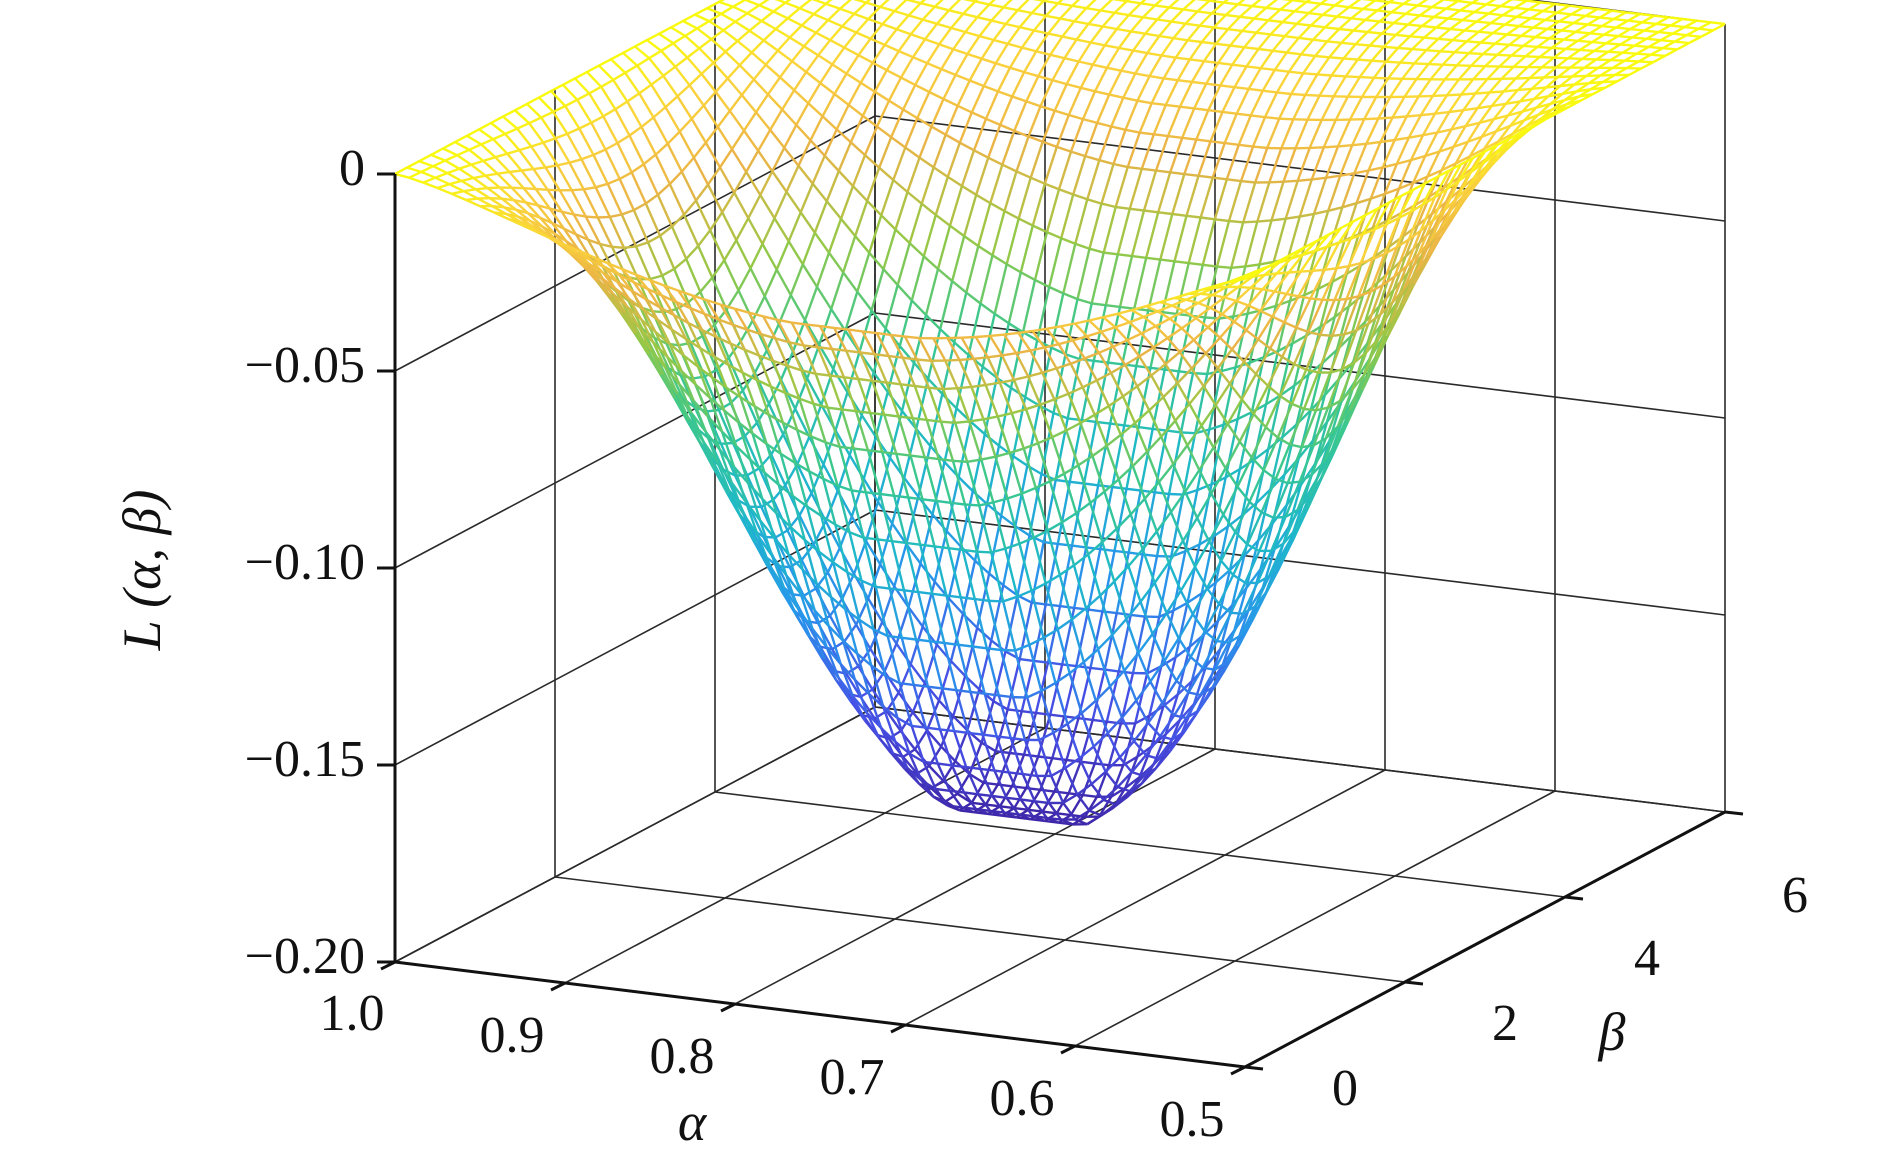 The image size is (1890, 1158). Describe the element at coordinates (1345, 1088) in the screenshot. I see `y-tick-label: 0` at that location.